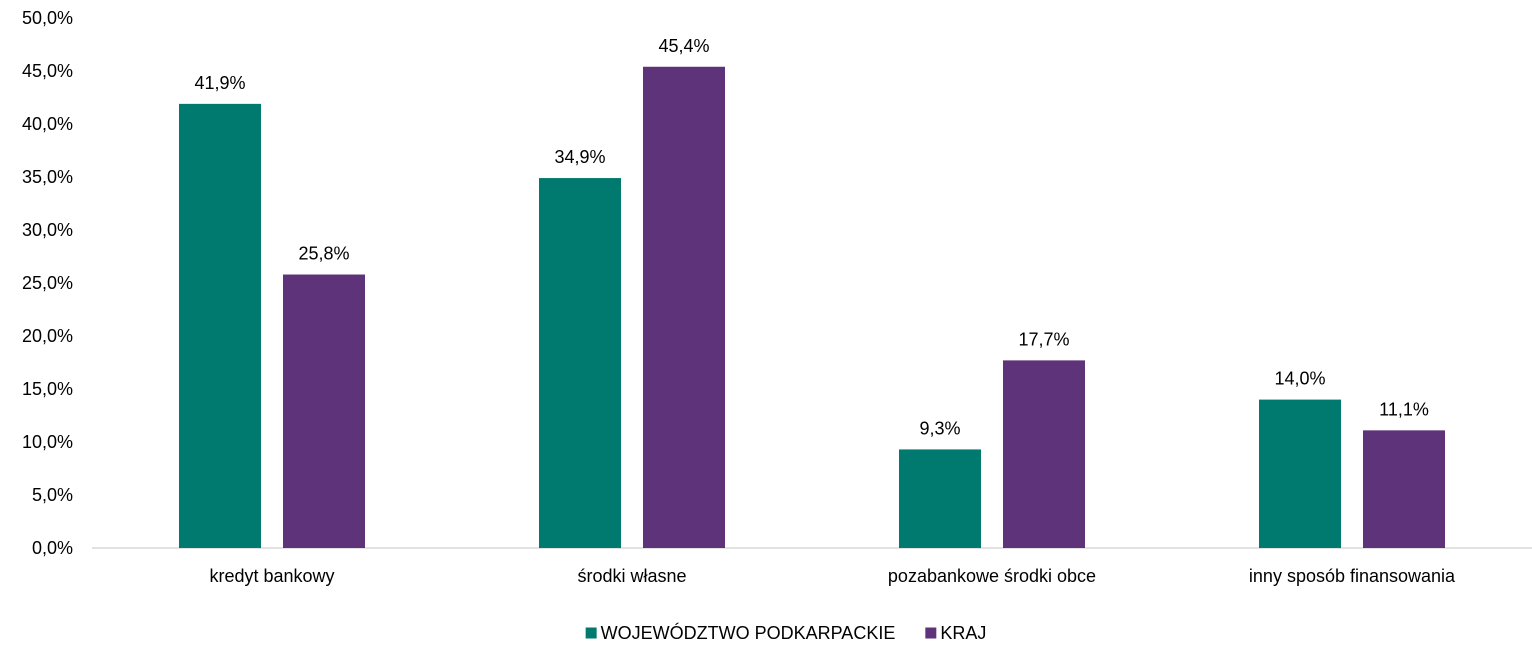 The height and width of the screenshot is (649, 1532). I want to click on y-tick-label: 10,0%, so click(47, 442).